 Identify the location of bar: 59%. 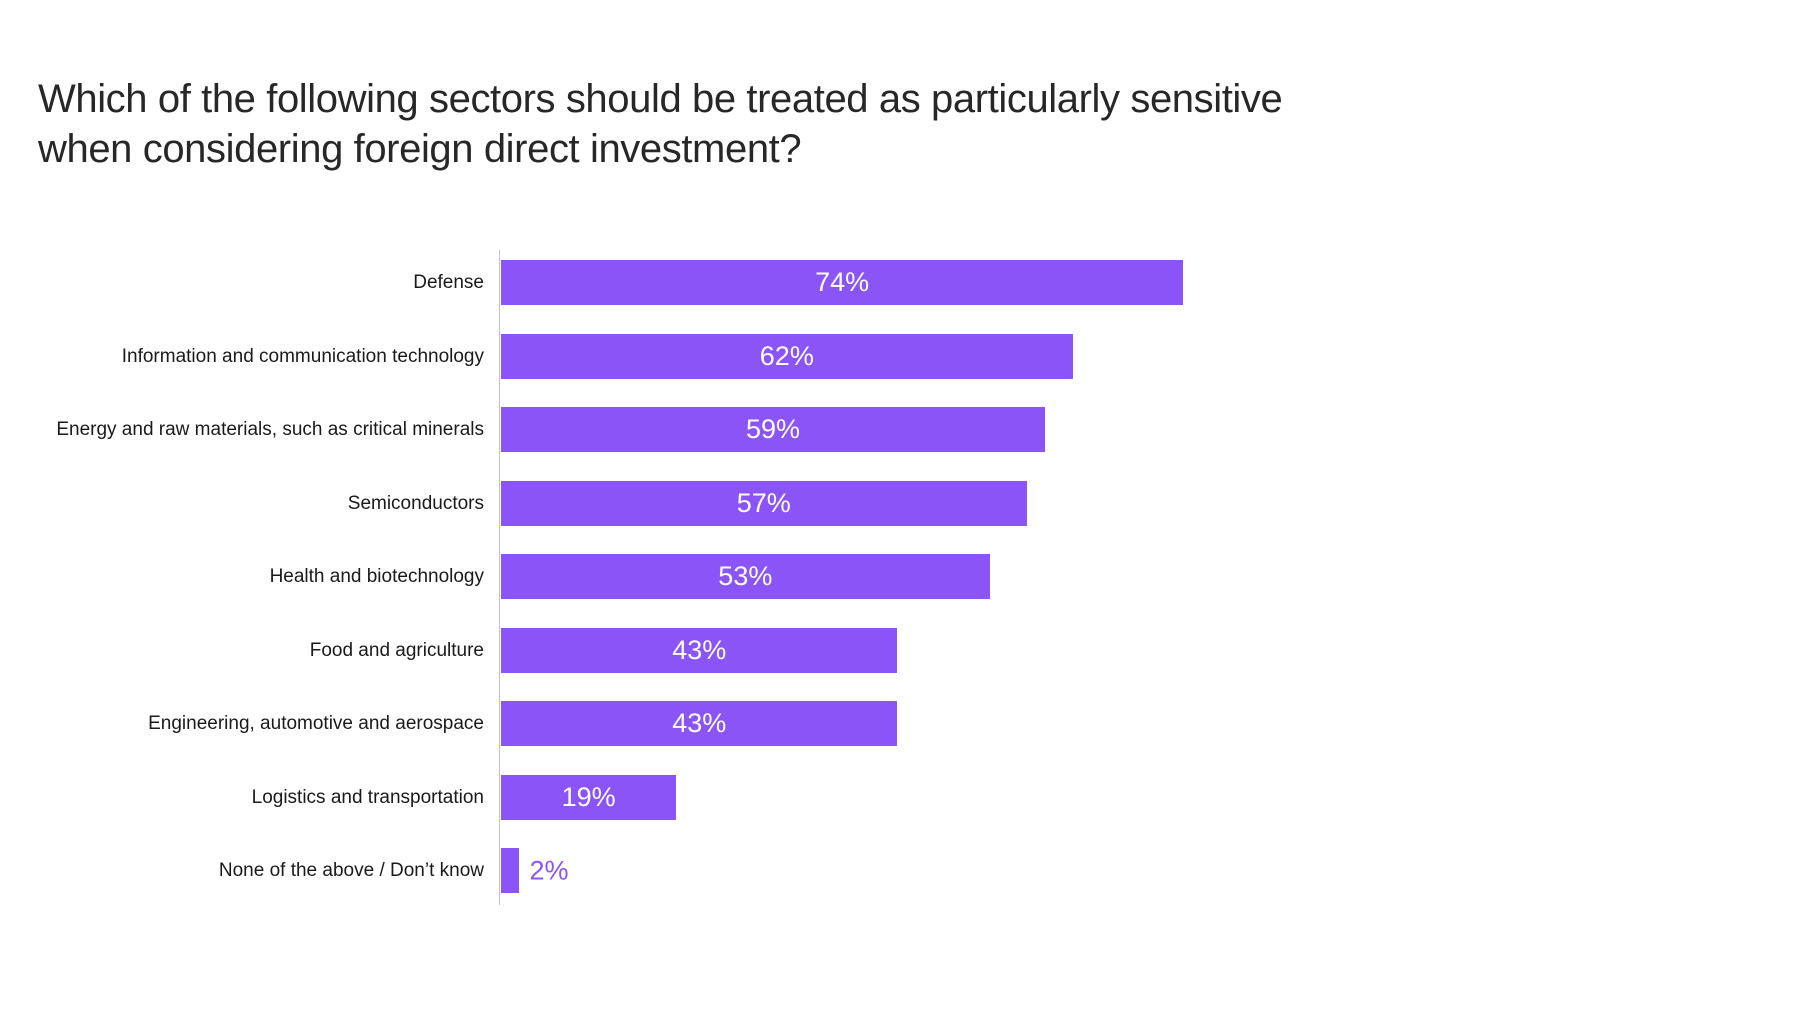
(773, 429).